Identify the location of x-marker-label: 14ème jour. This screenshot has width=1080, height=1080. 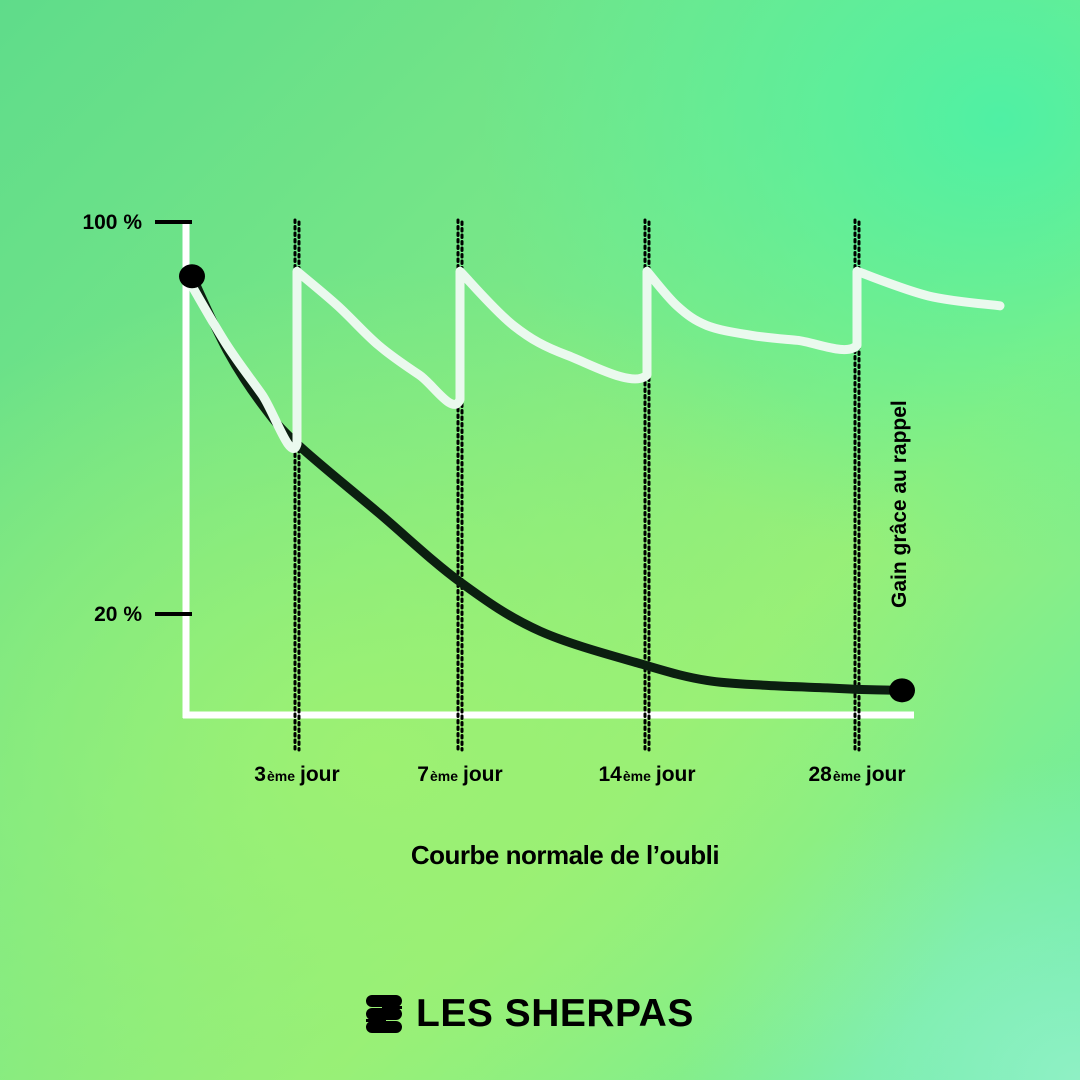
(646, 774).